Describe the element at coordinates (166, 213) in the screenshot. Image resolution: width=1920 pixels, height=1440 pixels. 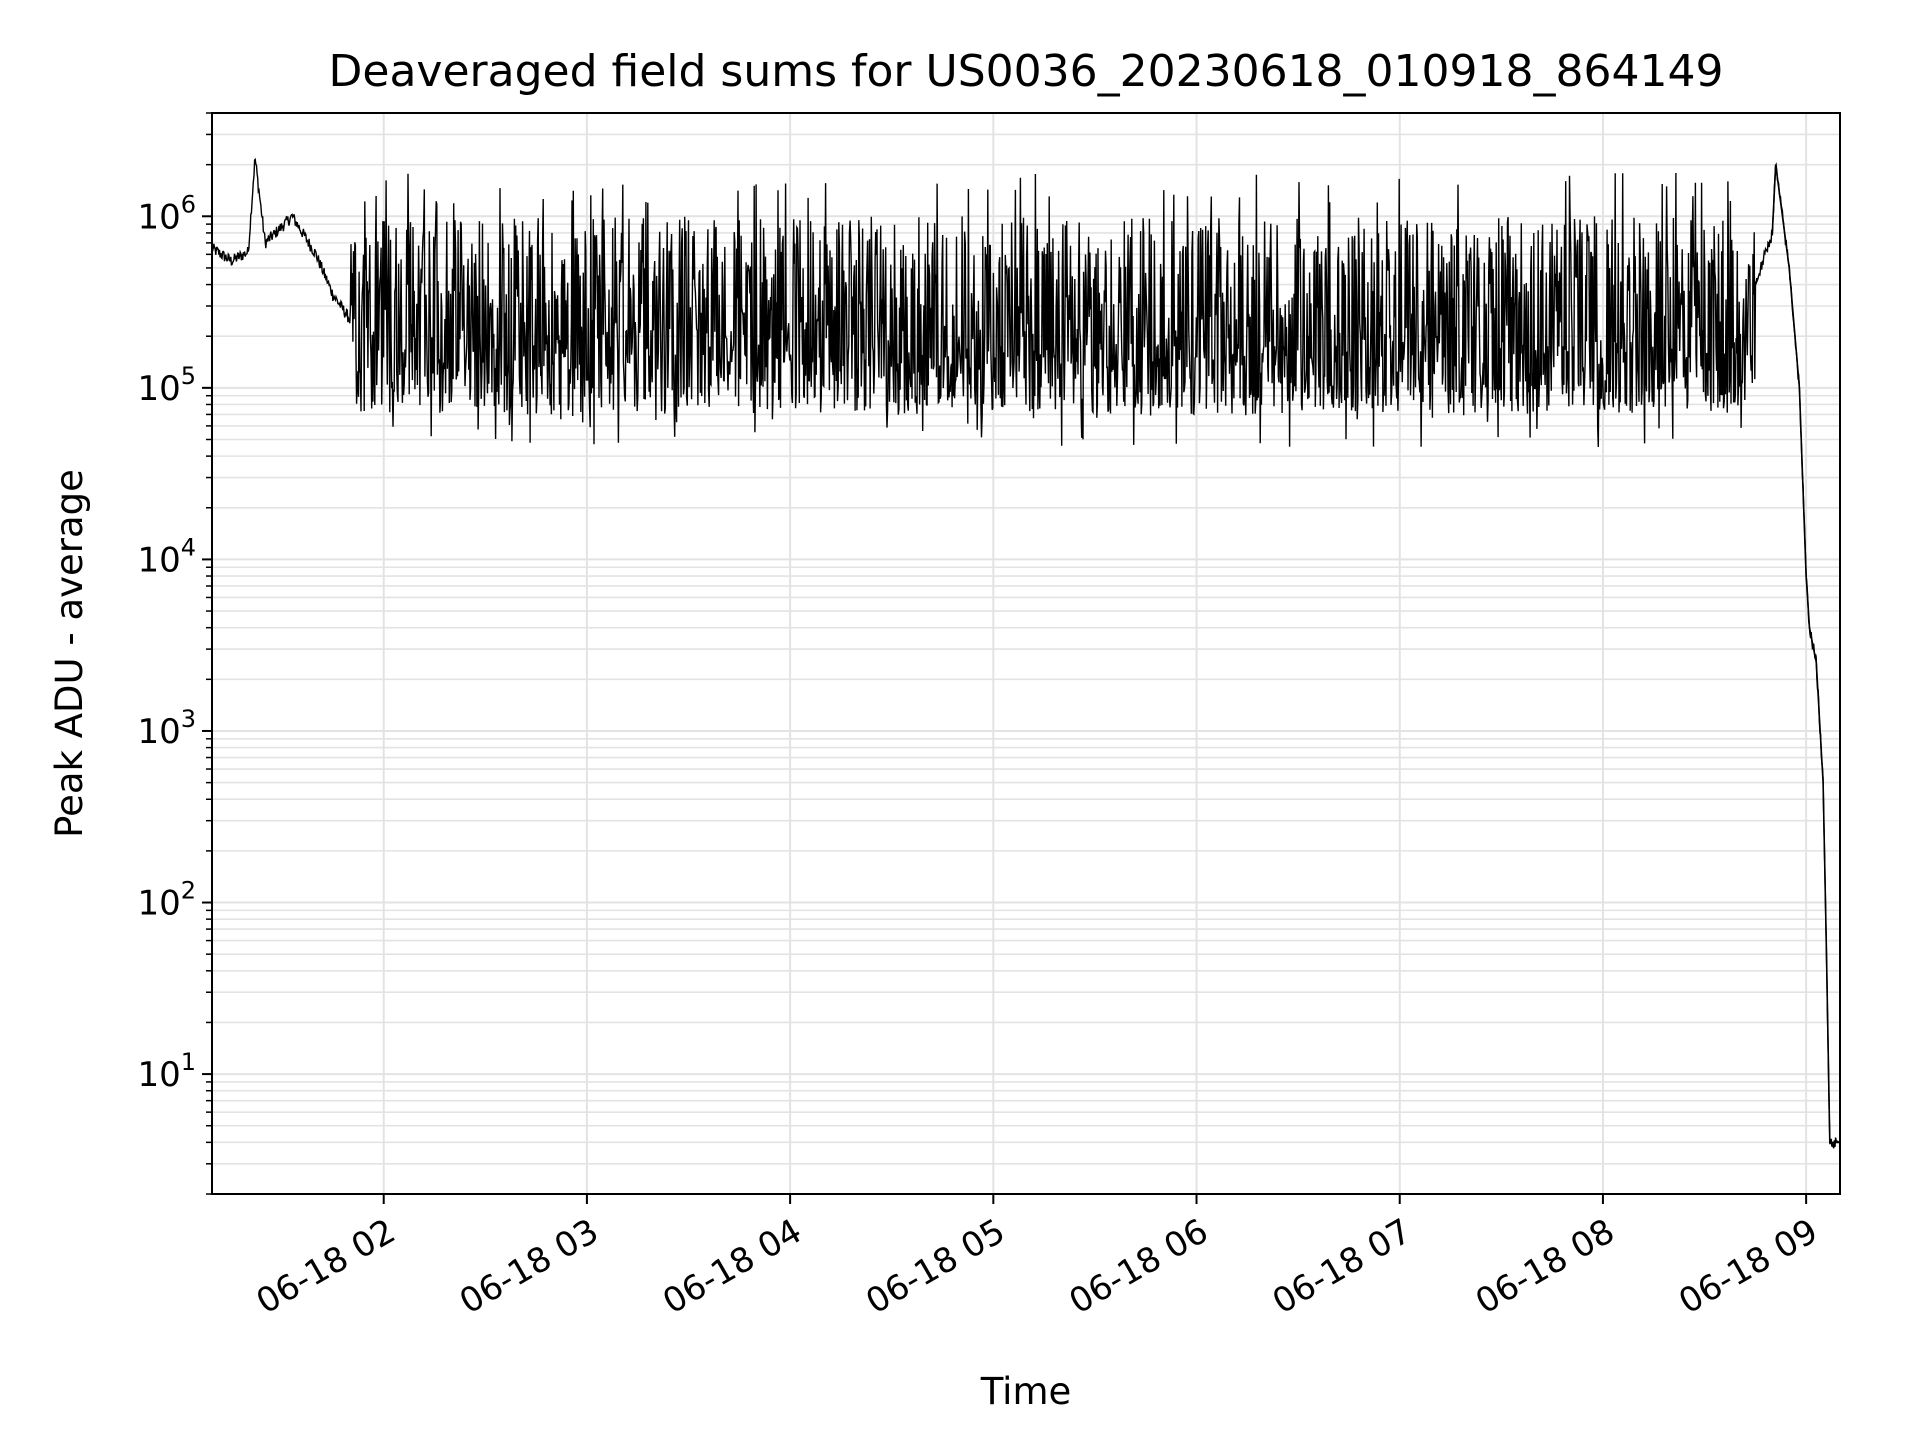
I see `y-tick-label: 10⁶` at that location.